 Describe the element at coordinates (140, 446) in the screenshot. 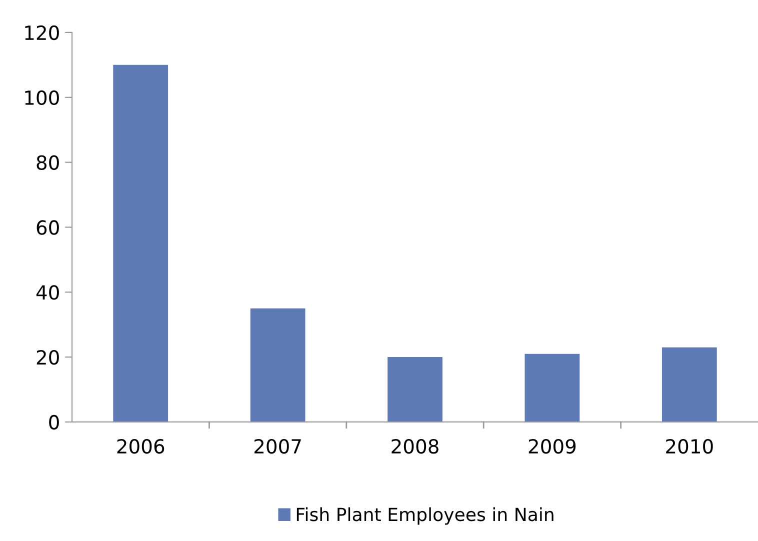

I see `x-tick-label: 2006` at that location.